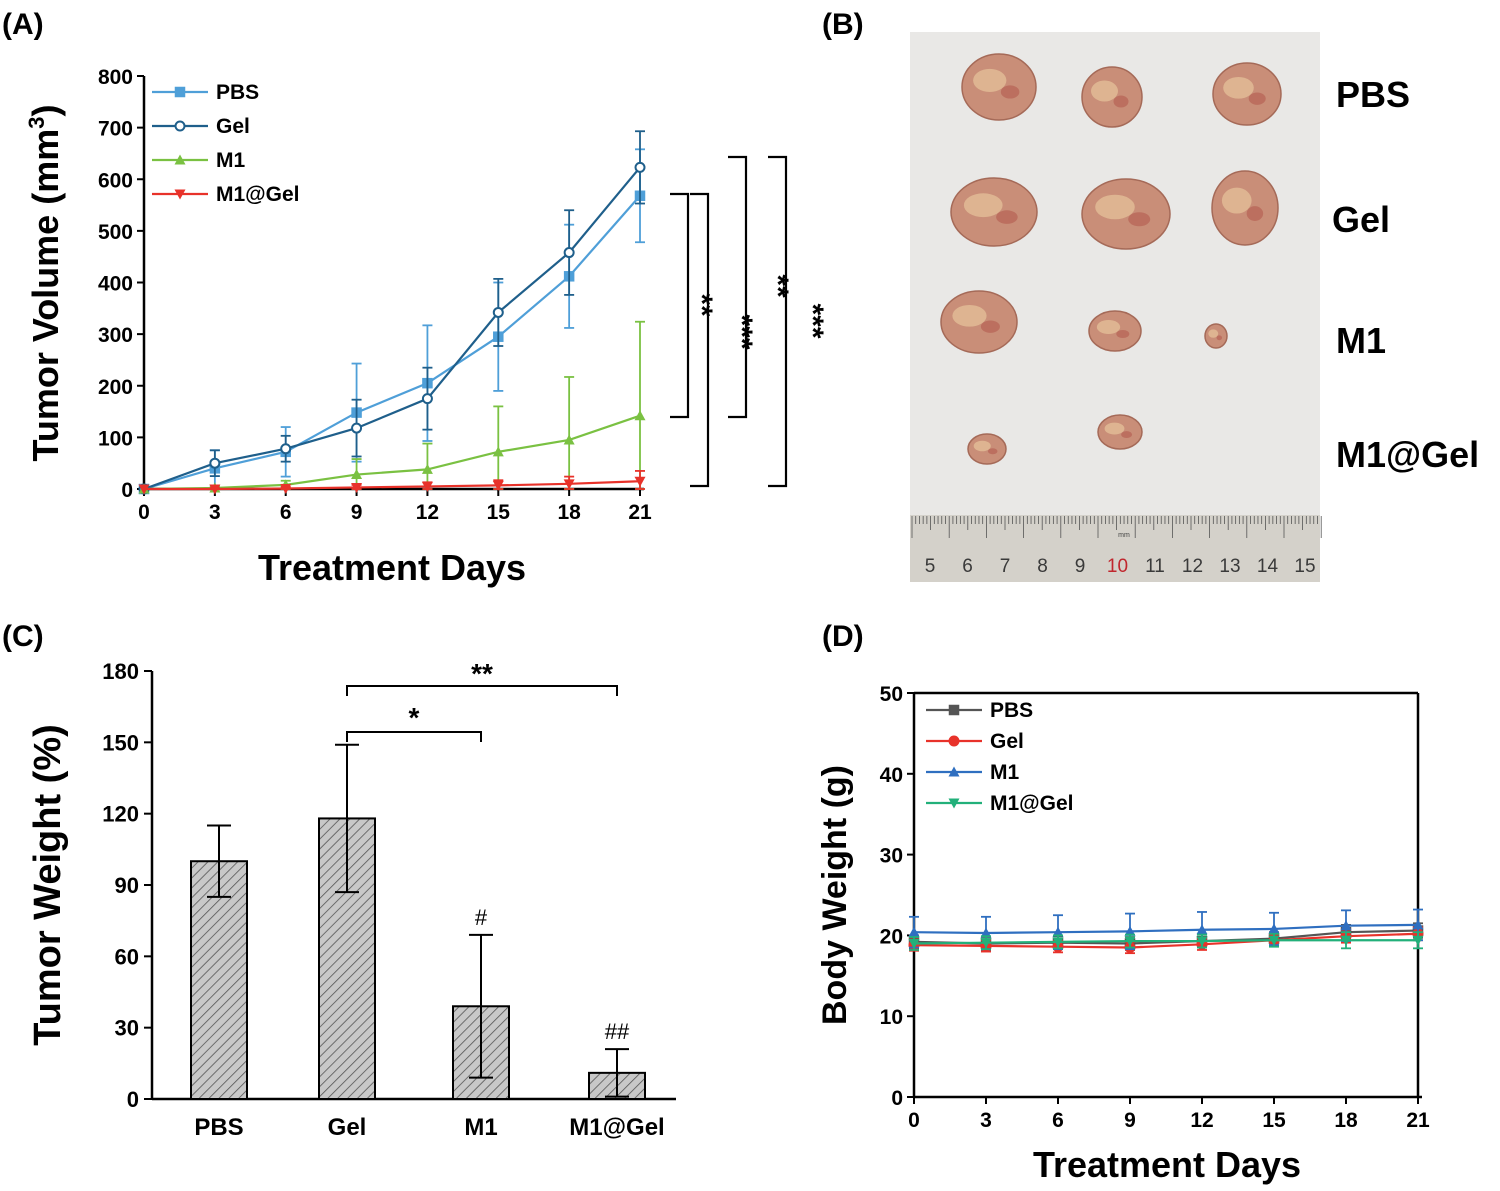 This screenshot has height=1191, width=1500. I want to click on y-tick-label: 200, so click(115, 387).